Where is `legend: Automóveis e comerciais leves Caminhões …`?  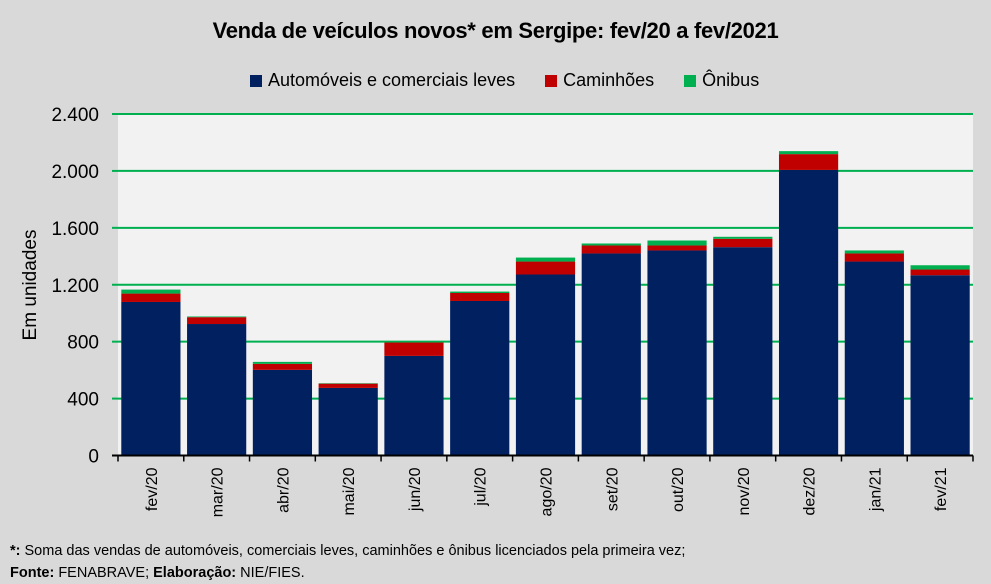 legend: Automóveis e comerciais leves Caminhões … is located at coordinates (504, 80).